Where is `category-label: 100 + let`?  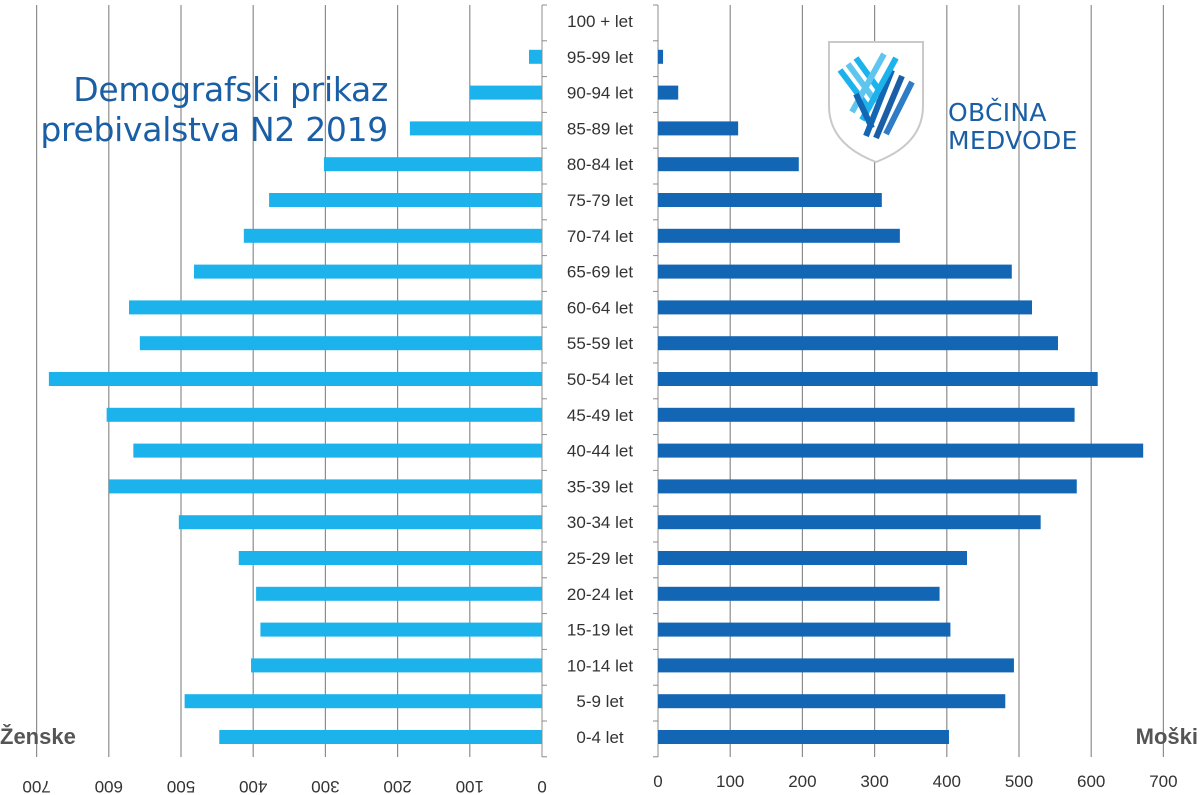
category-label: 100 + let is located at coordinates (600, 21).